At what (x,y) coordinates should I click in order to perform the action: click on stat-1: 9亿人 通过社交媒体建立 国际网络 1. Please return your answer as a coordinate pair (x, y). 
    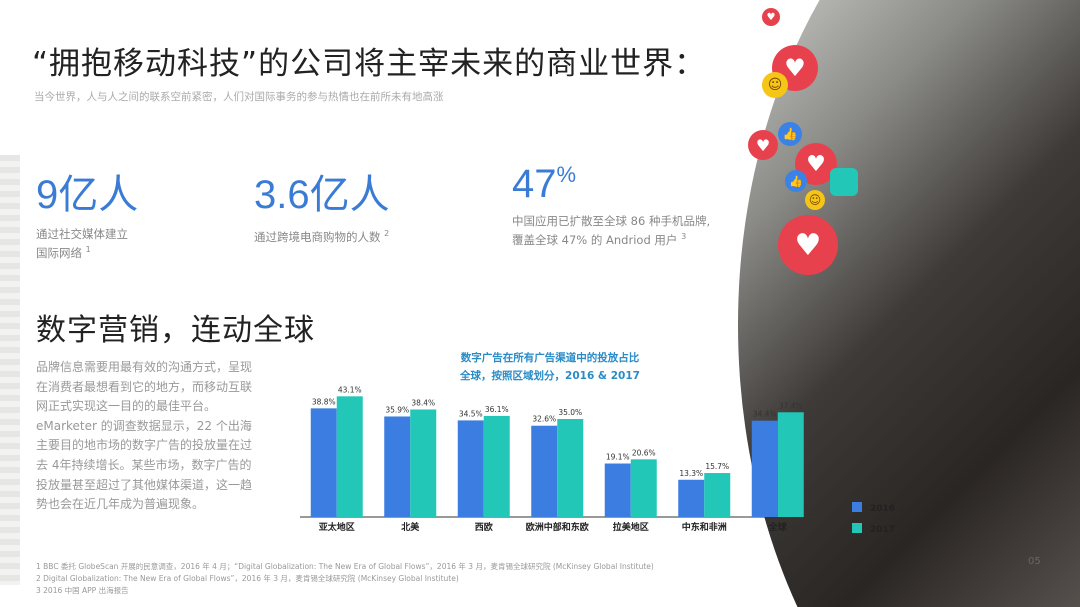
    Looking at the image, I should click on (87, 211).